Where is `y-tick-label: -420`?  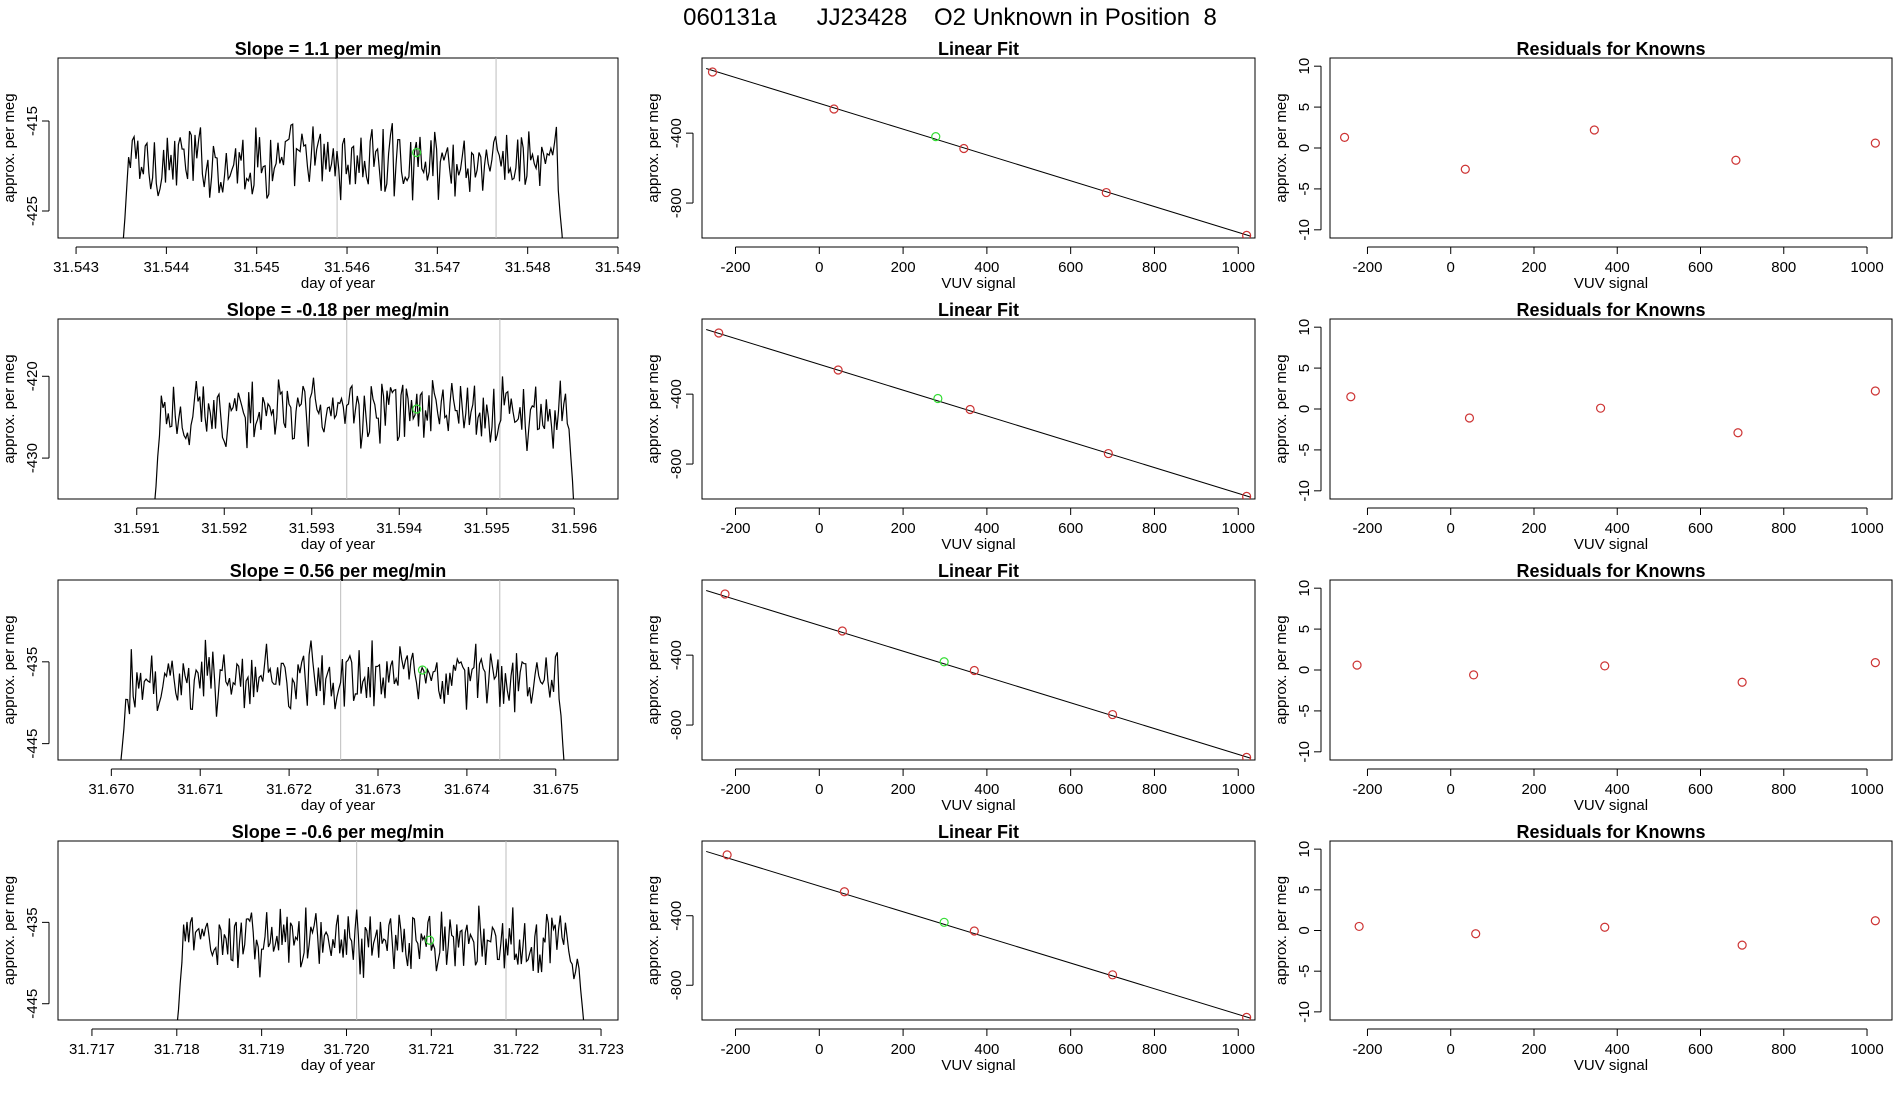
y-tick-label: -420 is located at coordinates (32, 376).